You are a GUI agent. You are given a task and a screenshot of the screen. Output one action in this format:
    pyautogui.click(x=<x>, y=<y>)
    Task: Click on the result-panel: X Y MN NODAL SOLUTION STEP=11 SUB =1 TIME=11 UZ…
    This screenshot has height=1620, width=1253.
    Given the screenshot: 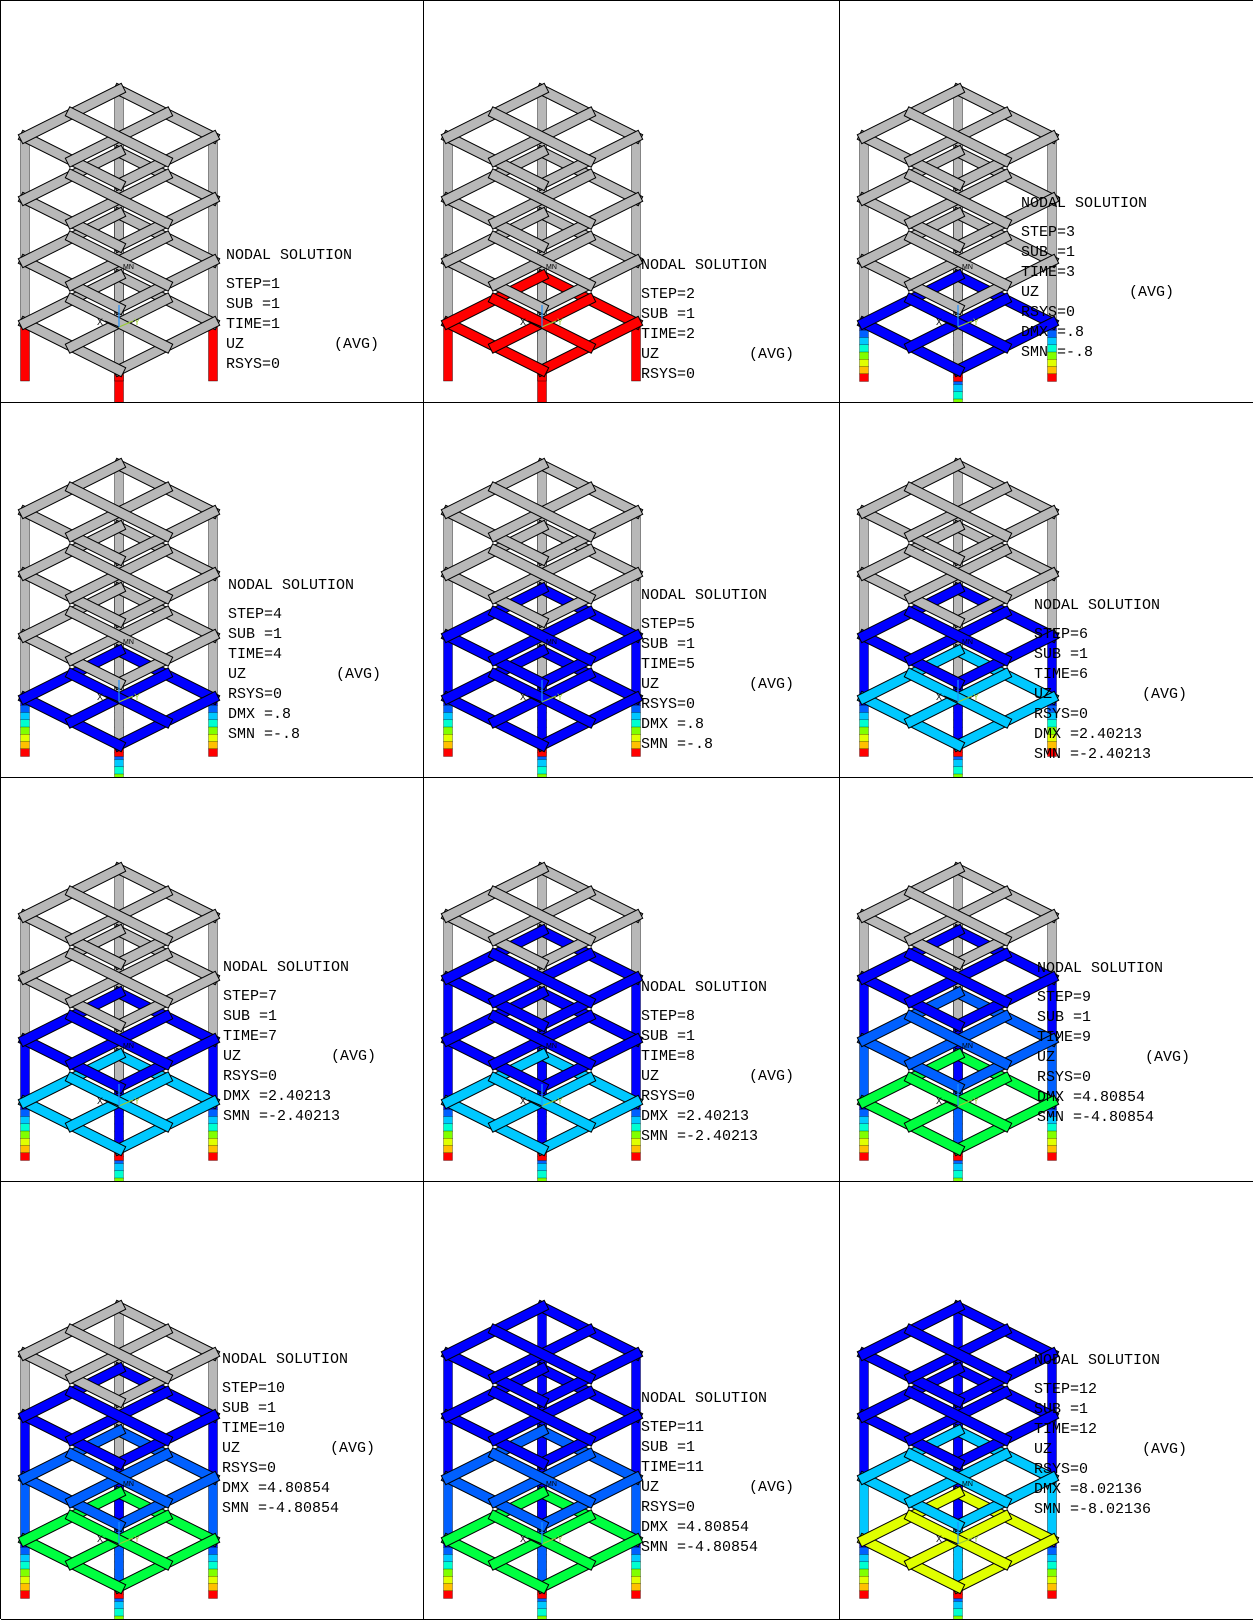 What is the action you would take?
    pyautogui.click(x=632, y=1401)
    